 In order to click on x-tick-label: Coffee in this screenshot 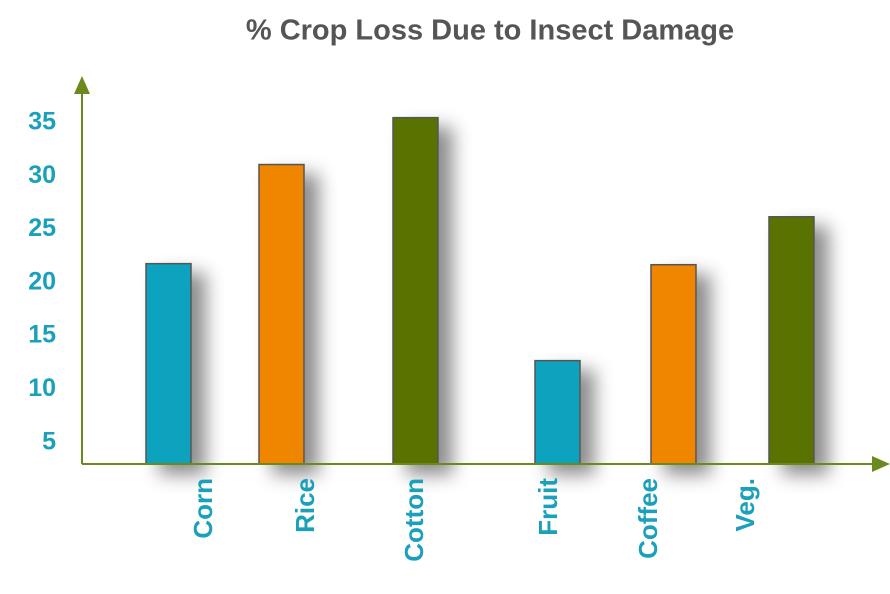, I will do `click(648, 518)`.